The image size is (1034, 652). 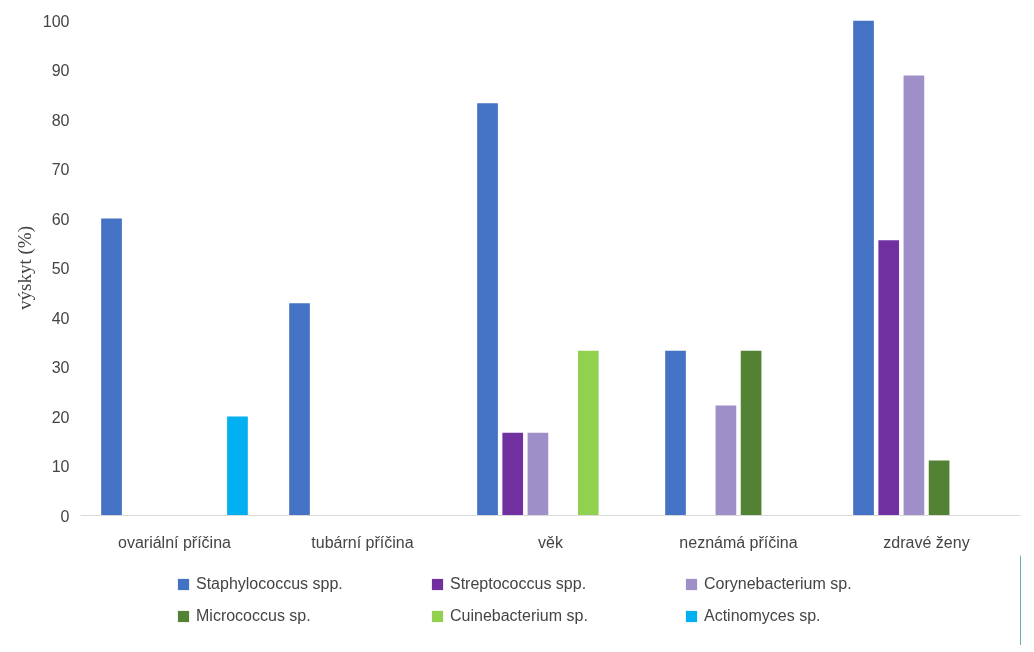 I want to click on legend-label: Actinomyces sp., so click(x=763, y=616).